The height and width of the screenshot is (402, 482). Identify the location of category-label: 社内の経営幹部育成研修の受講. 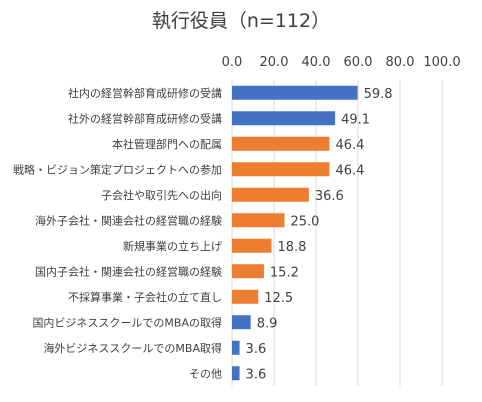
(145, 93).